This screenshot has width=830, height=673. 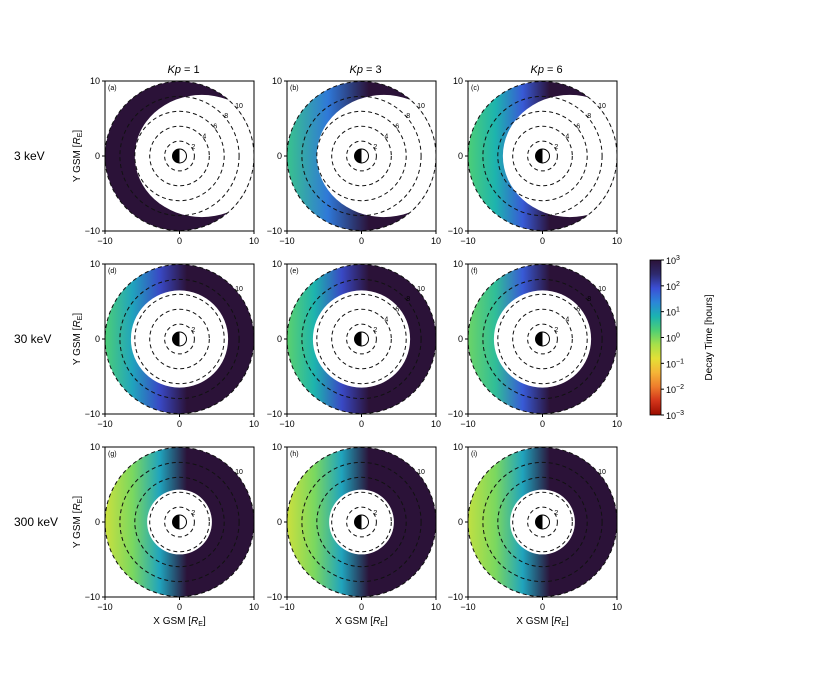 I want to click on colorbar-tick-label: 10¹, so click(x=673, y=312).